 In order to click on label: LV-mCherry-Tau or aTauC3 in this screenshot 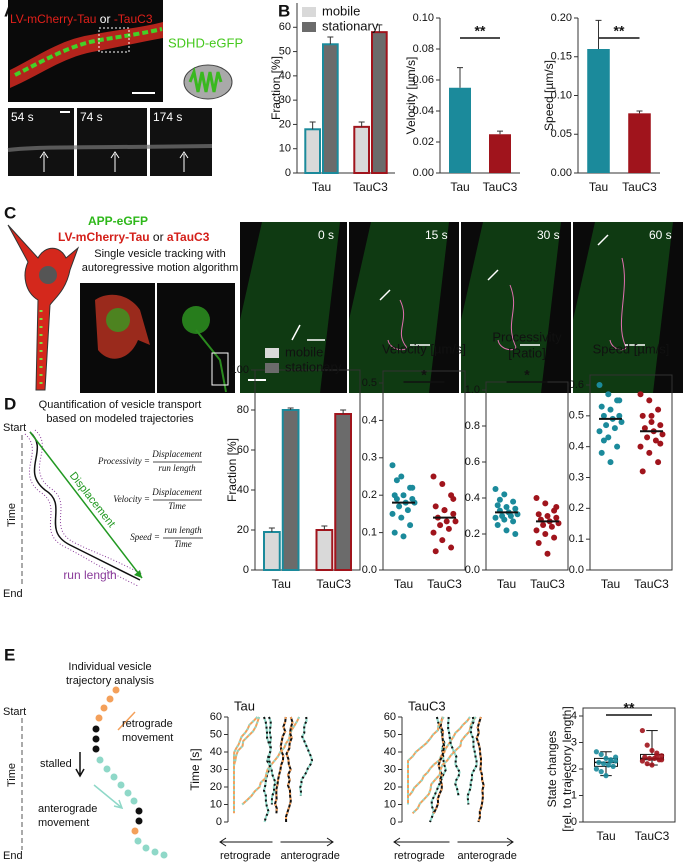, I will do `click(134, 237)`.